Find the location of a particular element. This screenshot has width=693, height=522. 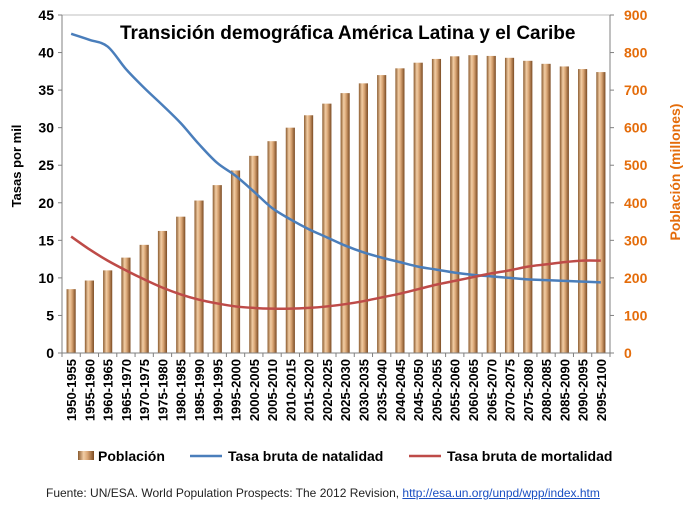

x-tick-label: 2040-2045 is located at coordinates (400, 390).